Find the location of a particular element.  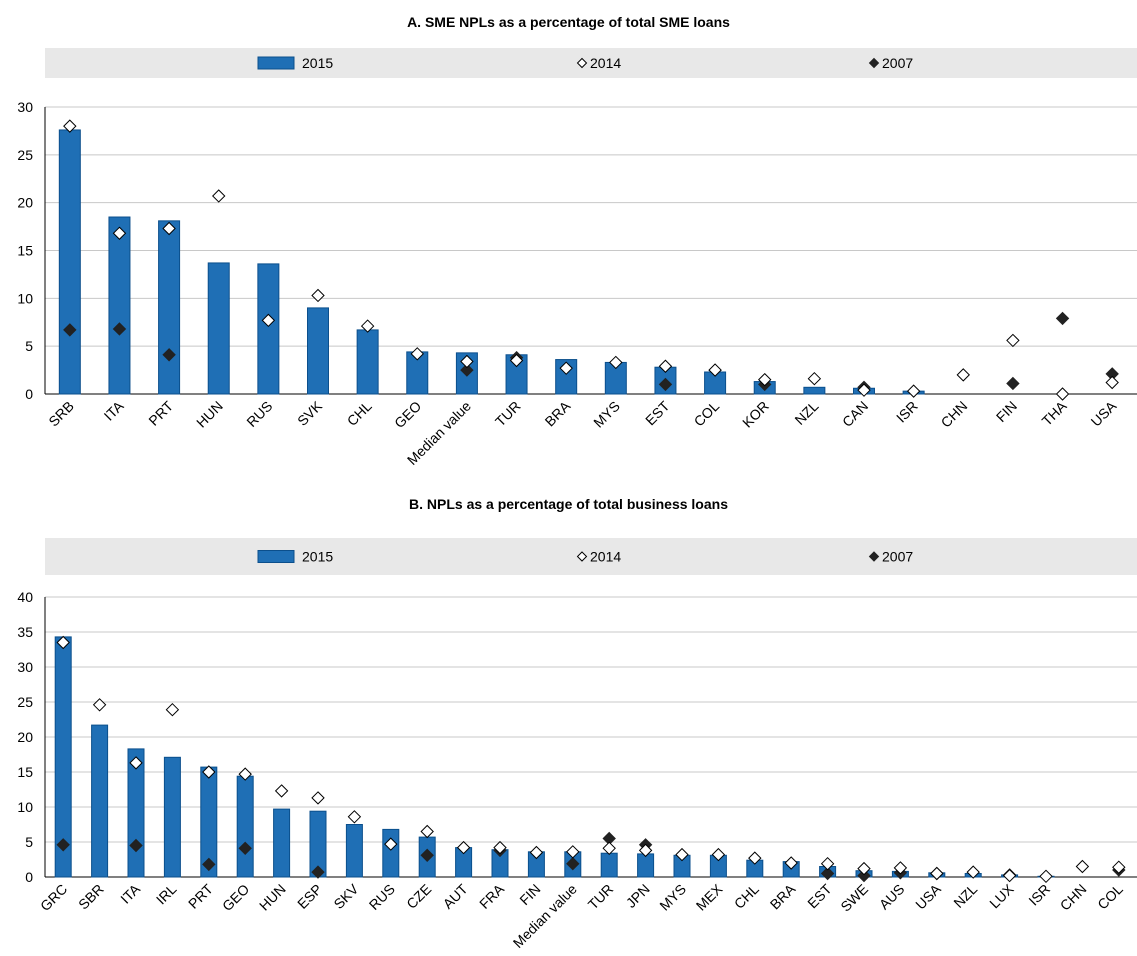

x-tick-label: HUN is located at coordinates (209, 414).